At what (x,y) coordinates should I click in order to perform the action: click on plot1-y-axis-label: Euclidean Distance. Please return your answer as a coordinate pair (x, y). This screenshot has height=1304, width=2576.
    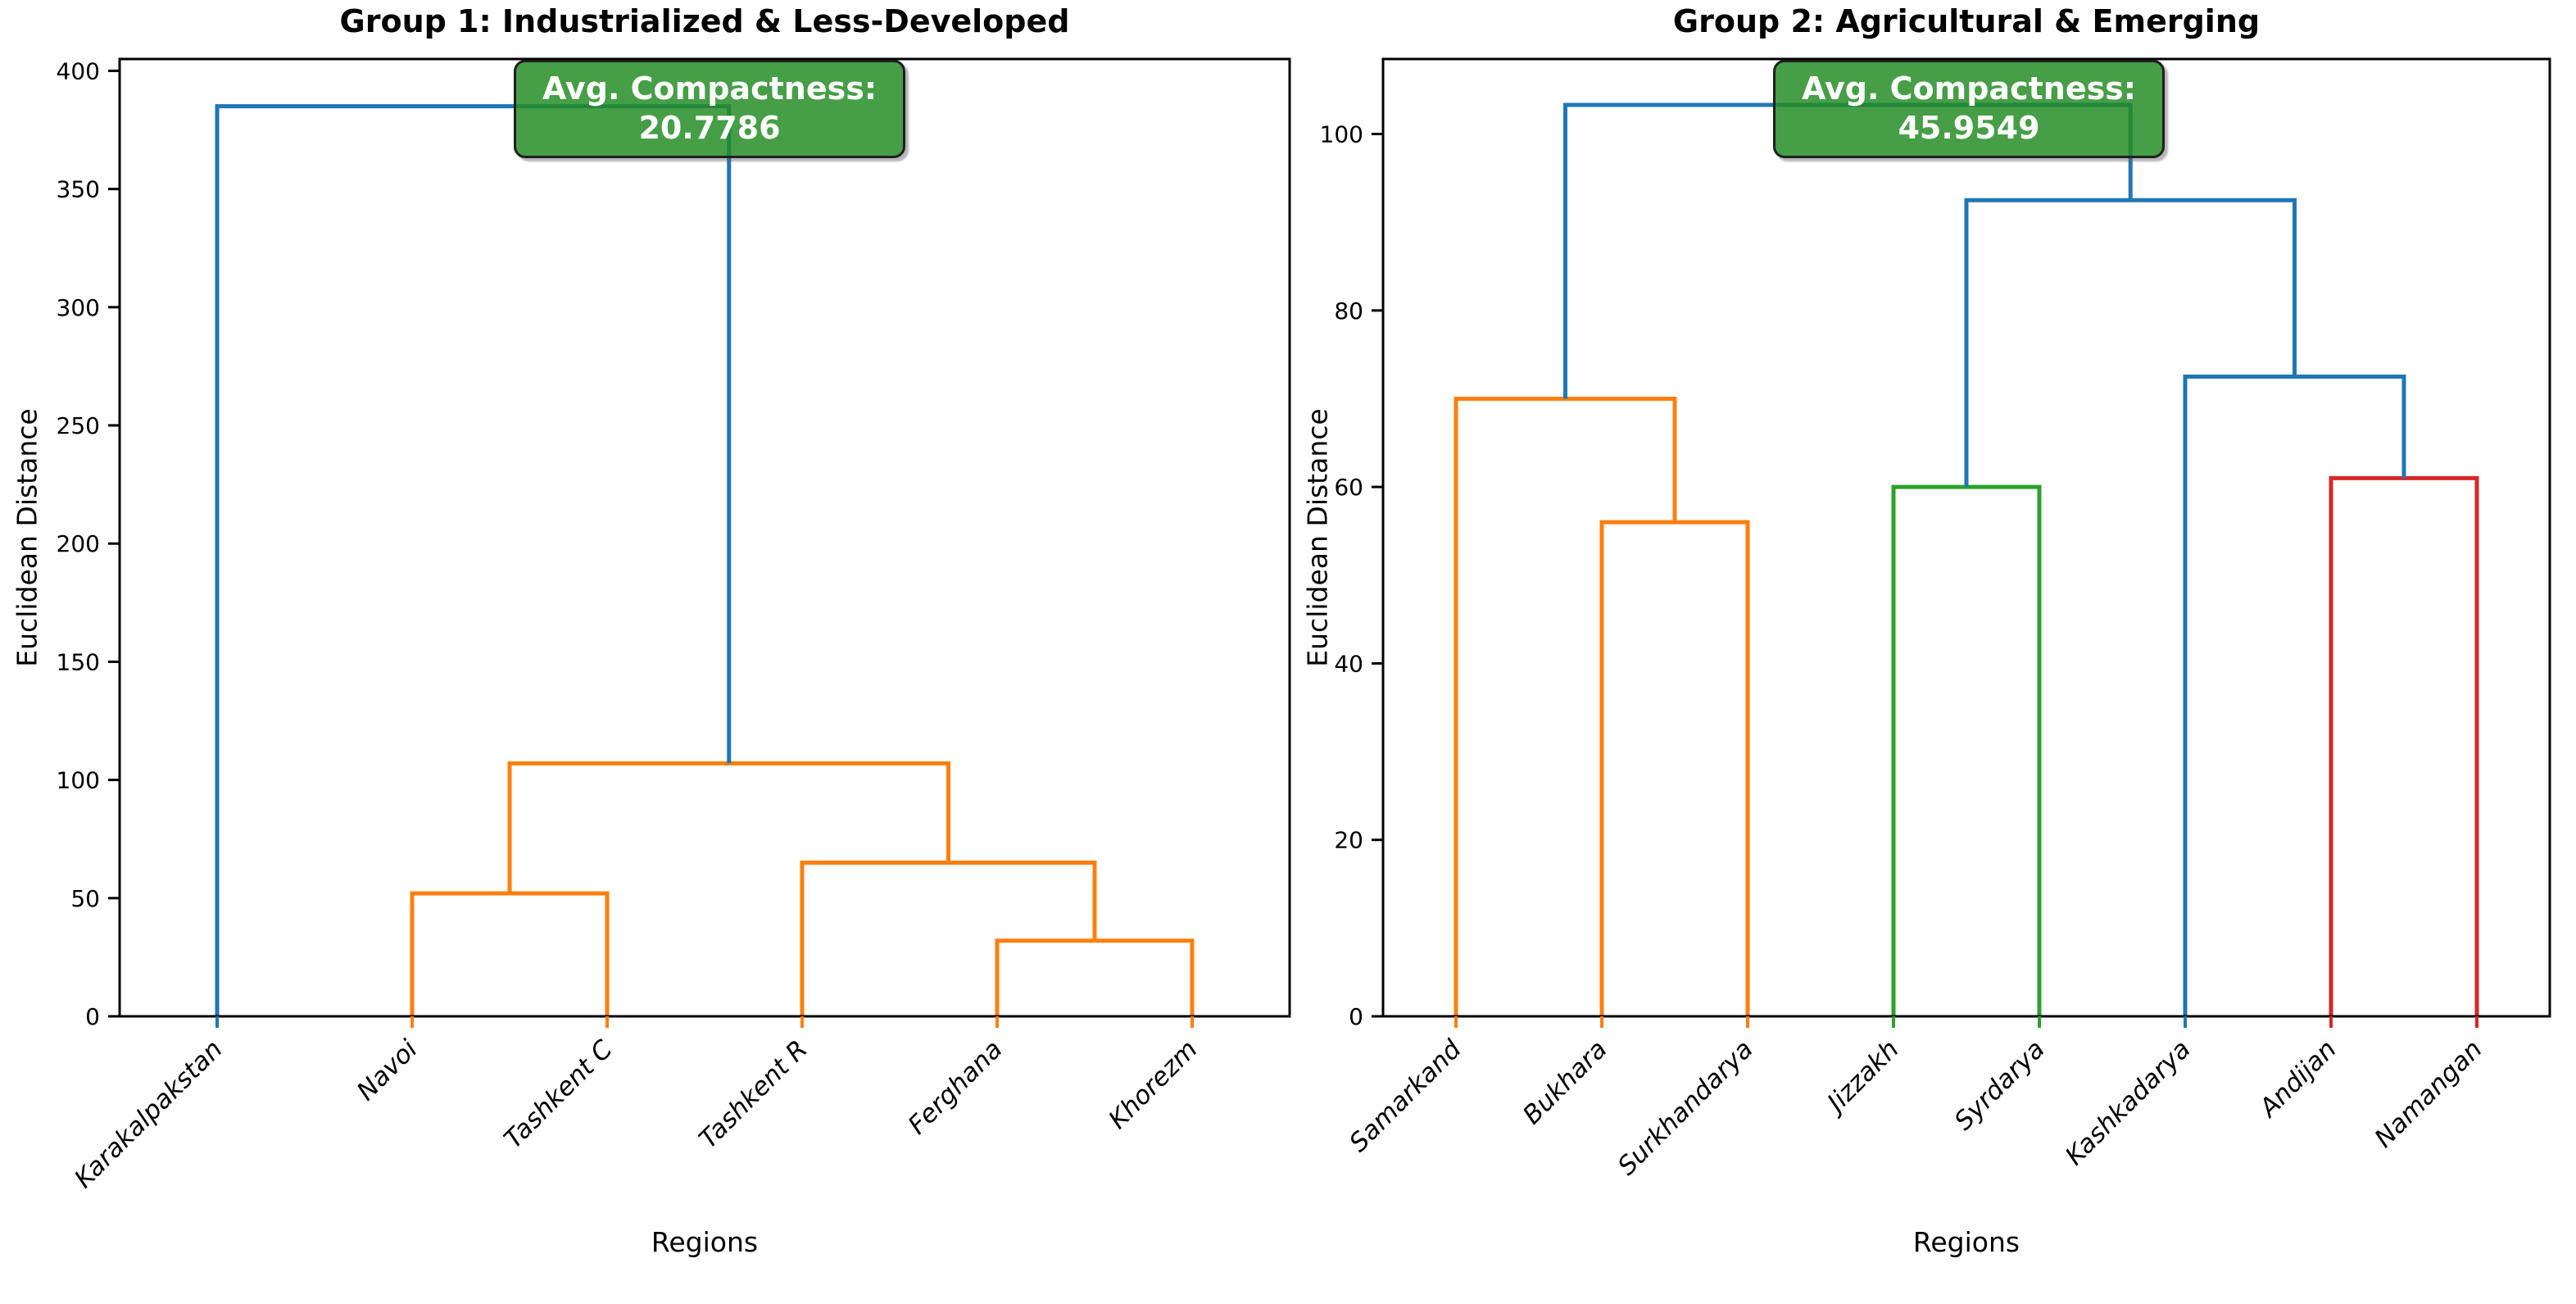
    Looking at the image, I should click on (27, 537).